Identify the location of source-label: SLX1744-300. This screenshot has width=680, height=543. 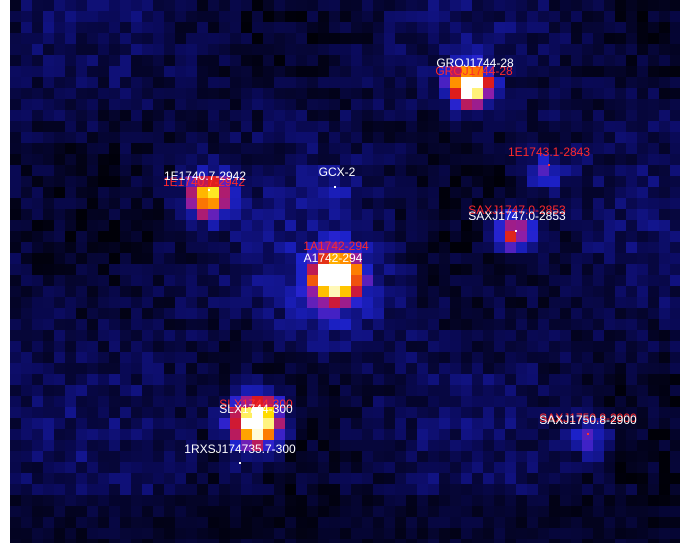
(256, 409).